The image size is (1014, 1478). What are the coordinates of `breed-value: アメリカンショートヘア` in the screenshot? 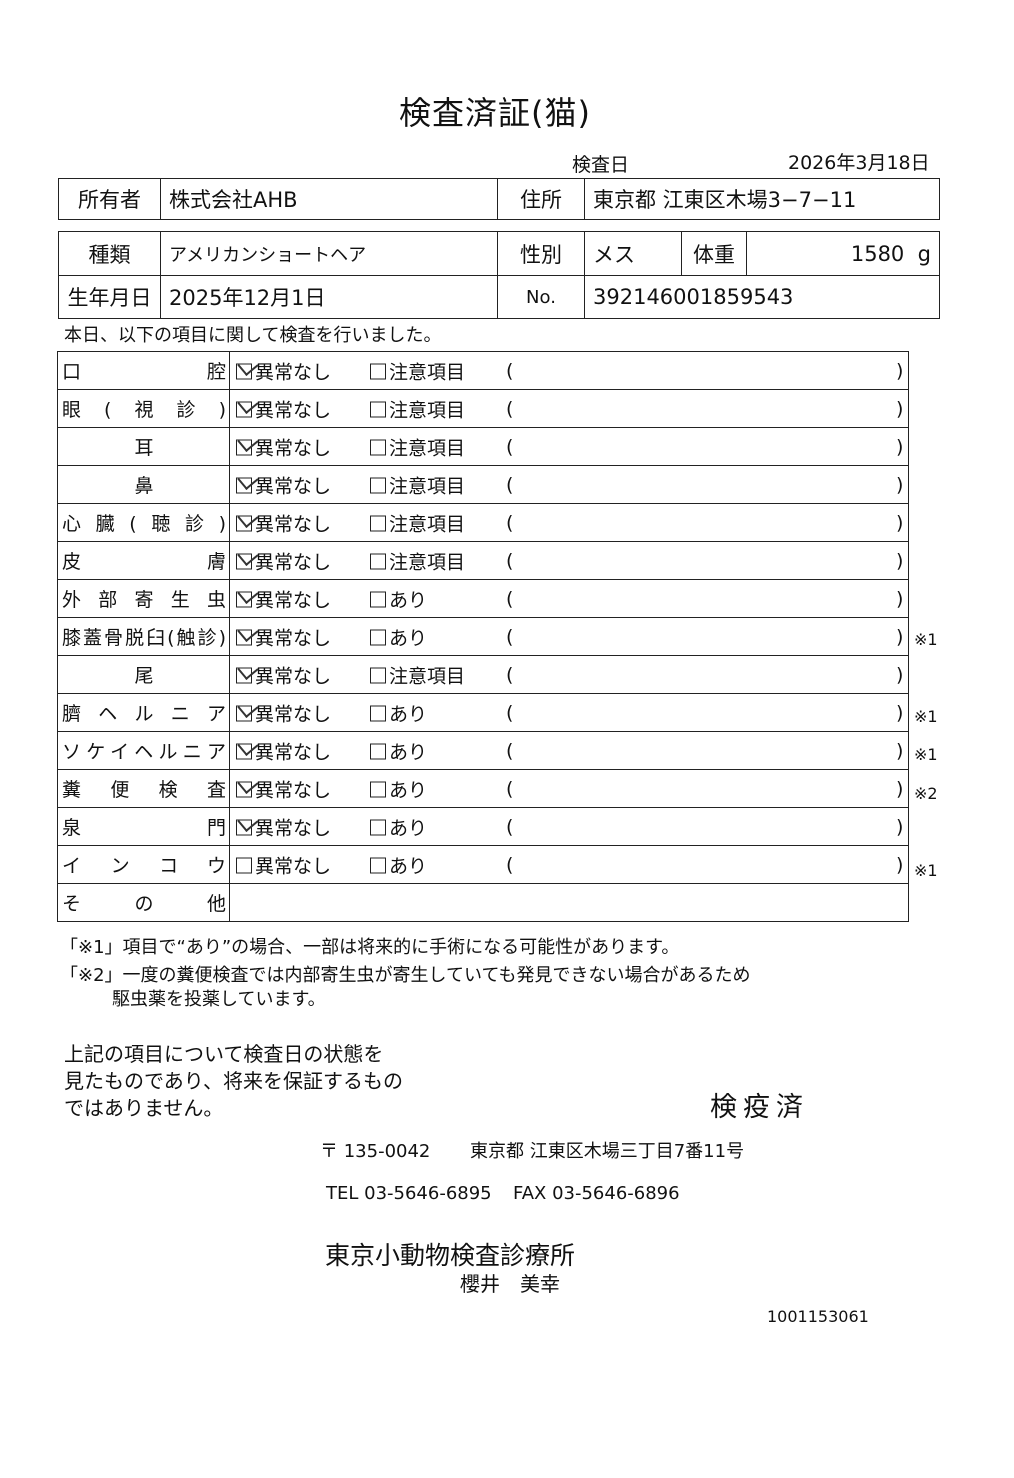 It's located at (329, 253).